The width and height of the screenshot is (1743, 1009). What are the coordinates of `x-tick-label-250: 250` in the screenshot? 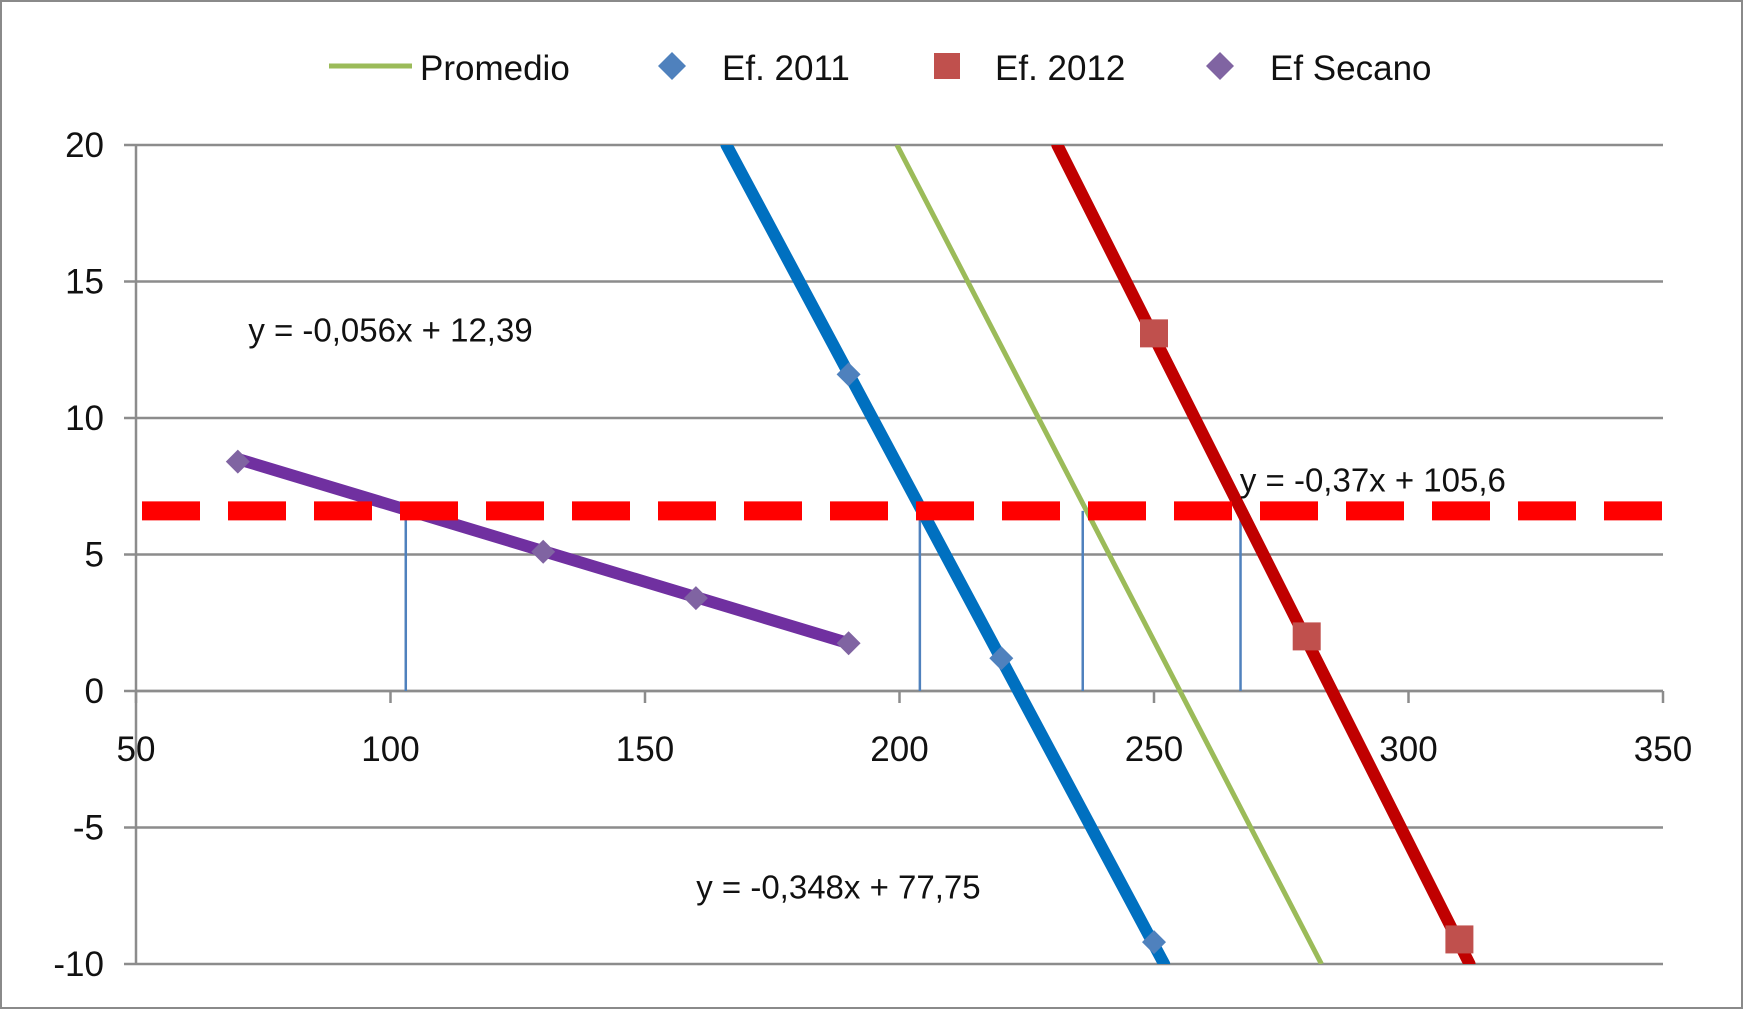 It's located at (1154, 749).